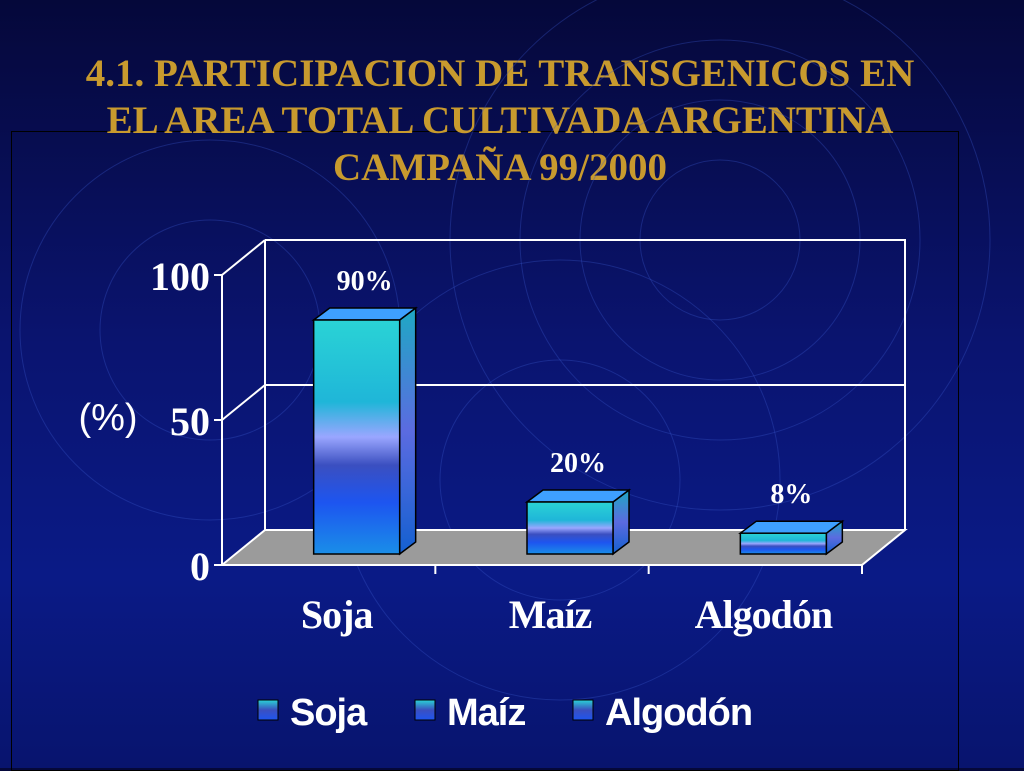 The image size is (1024, 771). Describe the element at coordinates (500, 73) in the screenshot. I see `title-line-1: 4.1. PARTICIPACION DE TRANSGENICOS EN` at that location.